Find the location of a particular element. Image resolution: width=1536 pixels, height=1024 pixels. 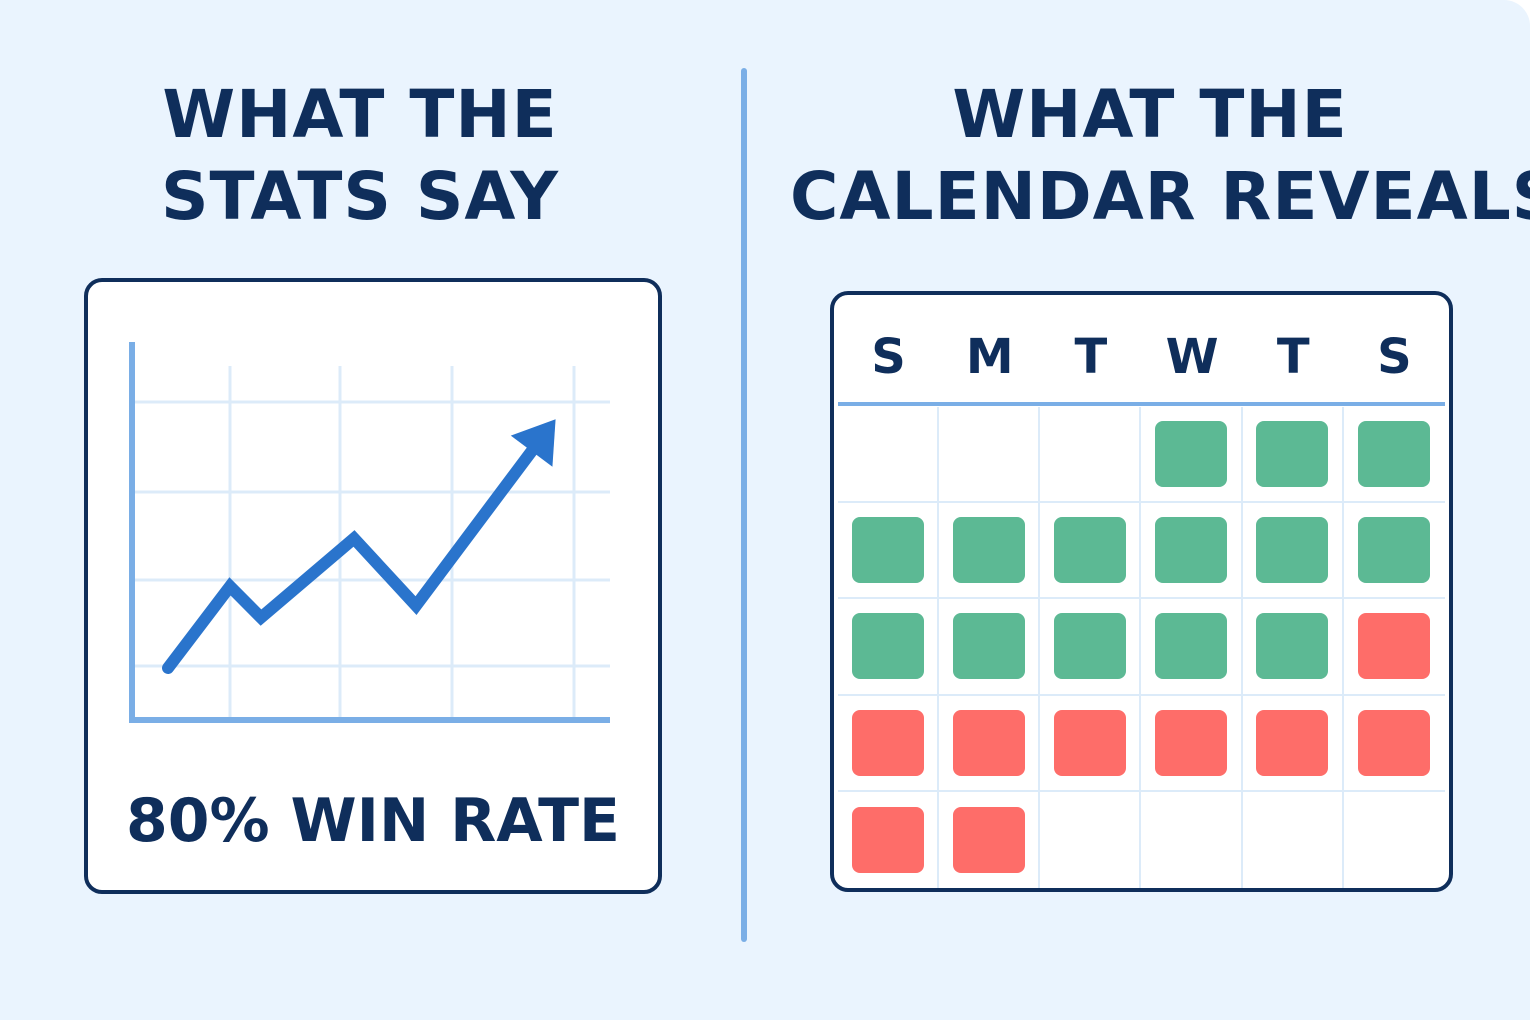

stats-heading-line-1: WHAT THE is located at coordinates (360, 114).